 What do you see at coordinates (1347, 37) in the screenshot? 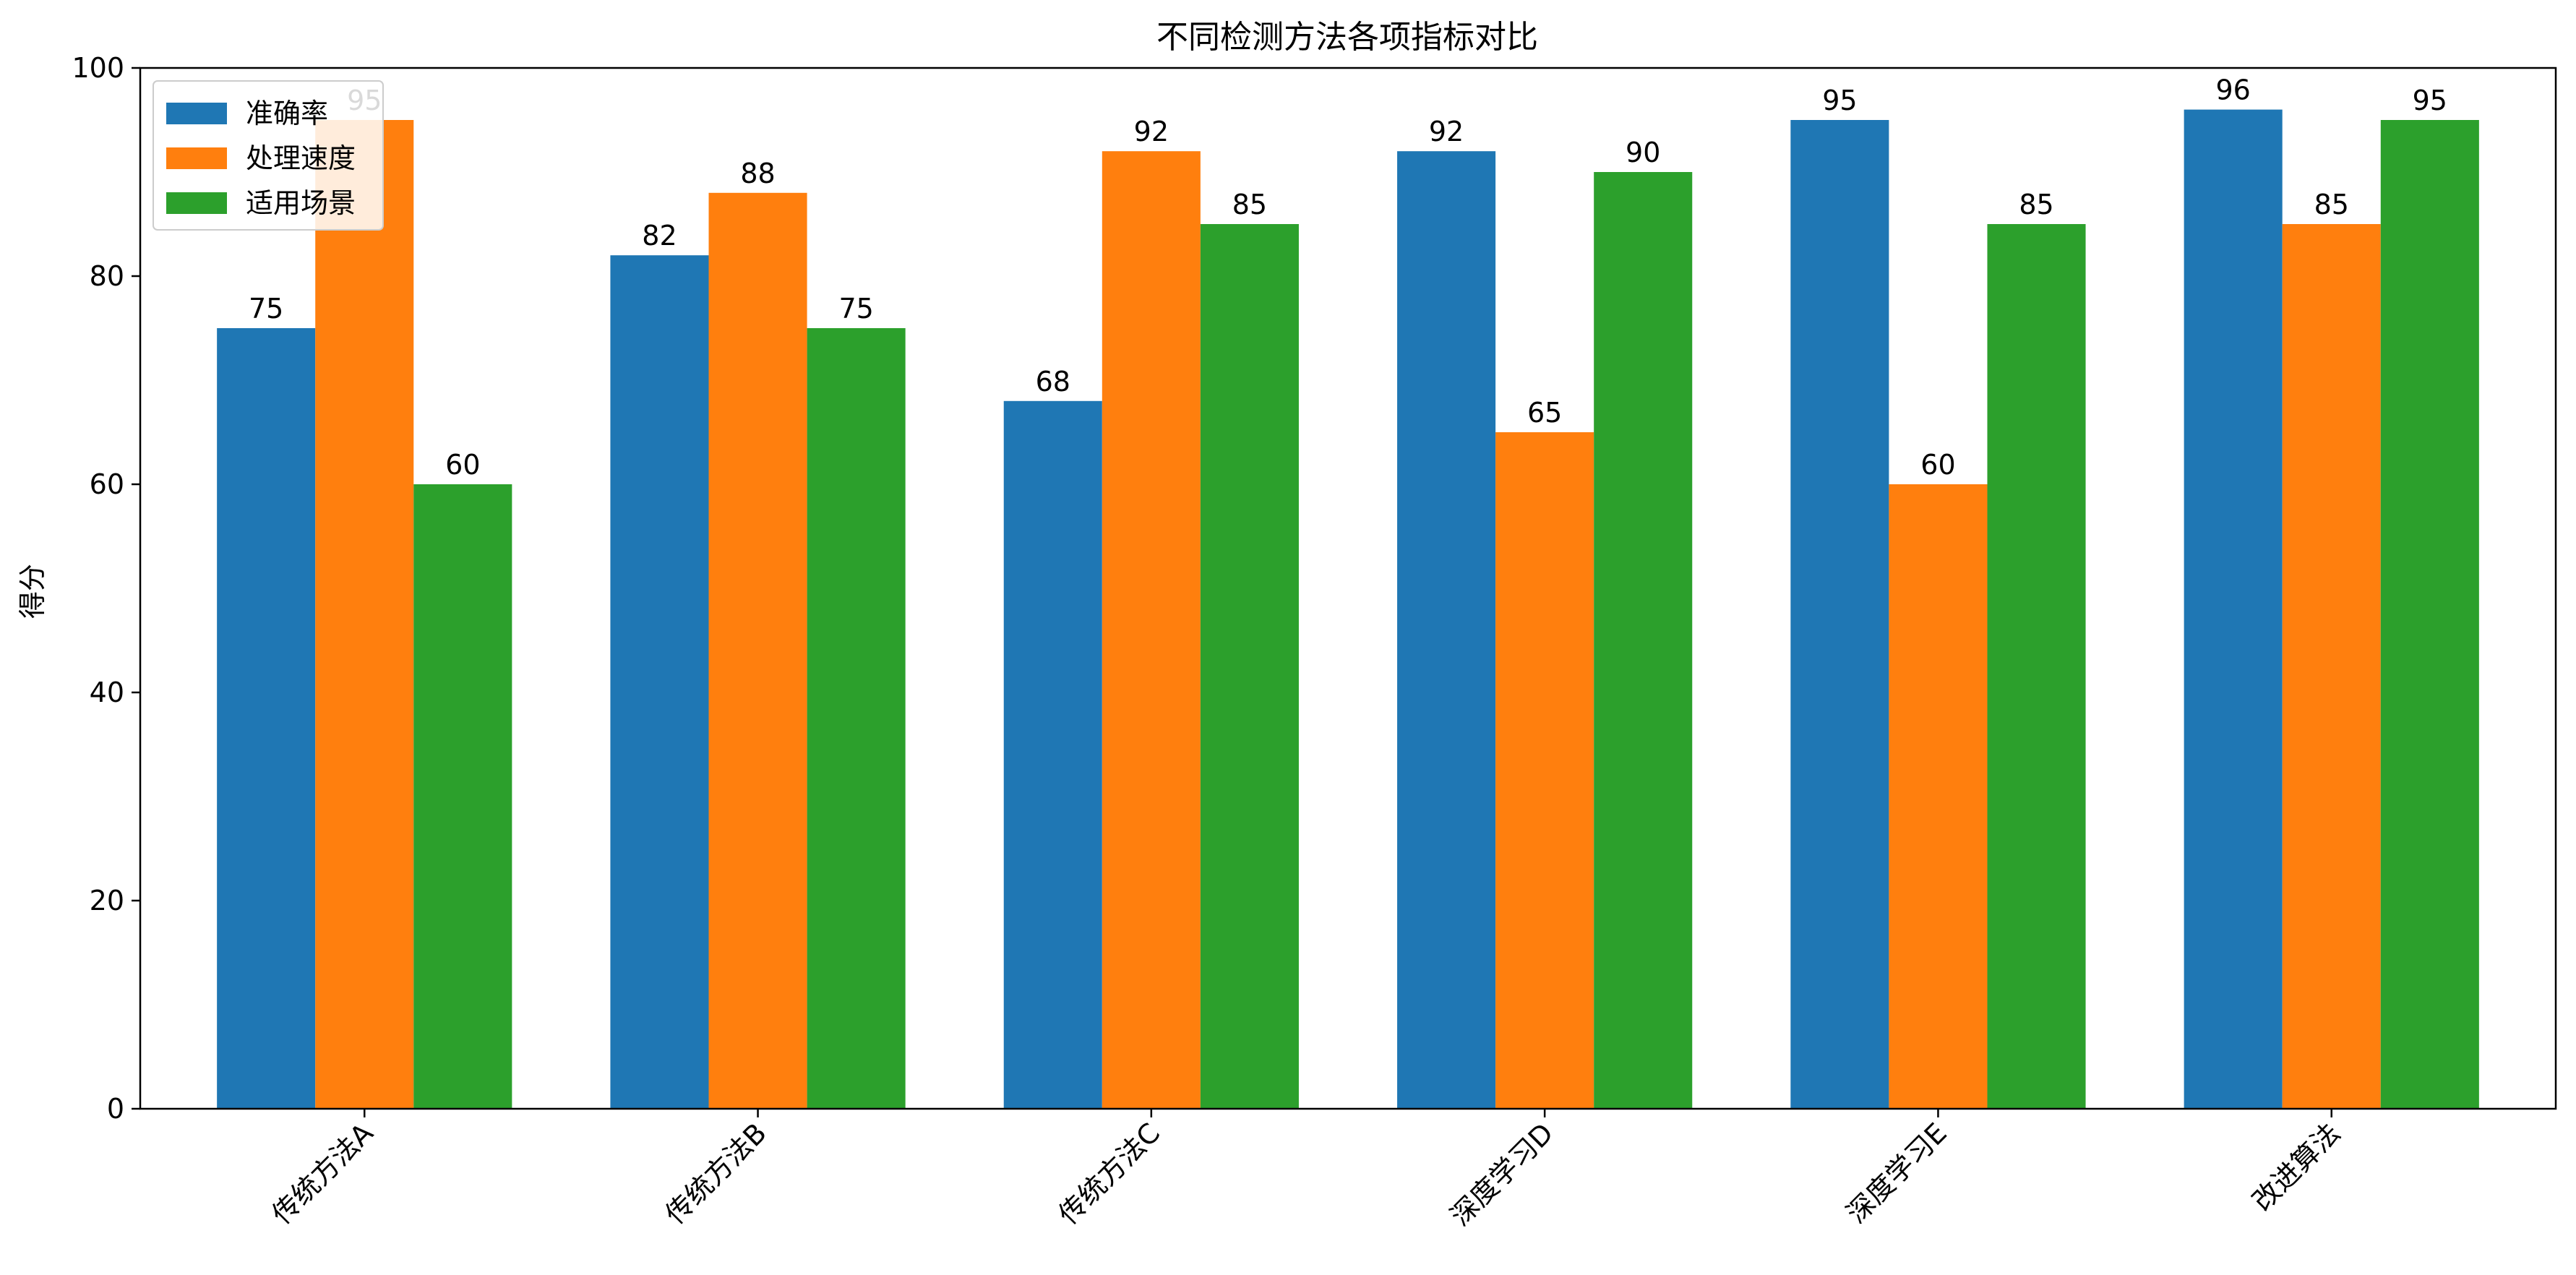
I see `chart-title: 不同检测方法各项指标对比` at bounding box center [1347, 37].